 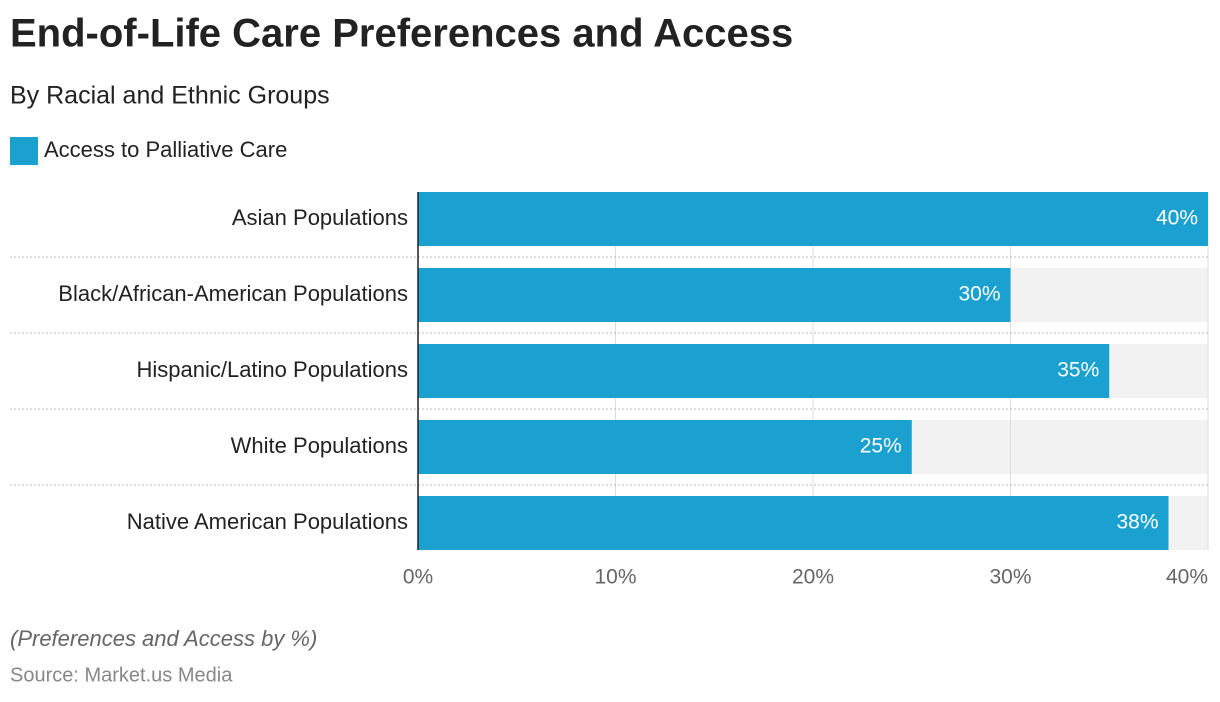 What do you see at coordinates (979, 294) in the screenshot?
I see `value-label: 30%` at bounding box center [979, 294].